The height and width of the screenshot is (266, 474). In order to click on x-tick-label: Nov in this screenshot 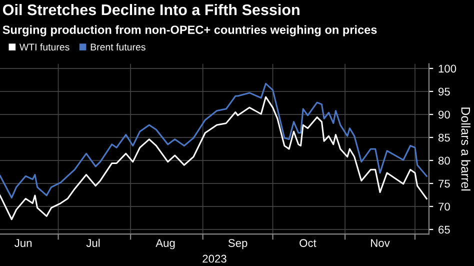, I will do `click(380, 243)`.